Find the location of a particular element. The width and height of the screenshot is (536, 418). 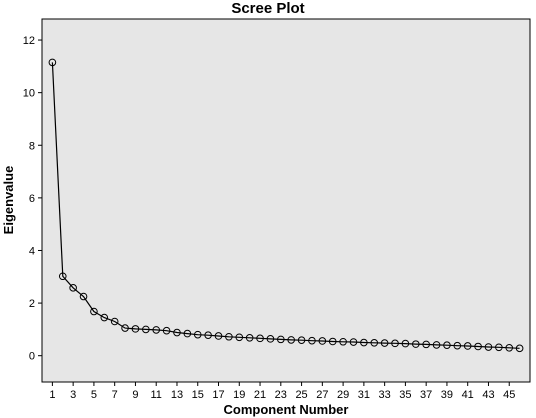

x-tick-label: 35 is located at coordinates (405, 395).